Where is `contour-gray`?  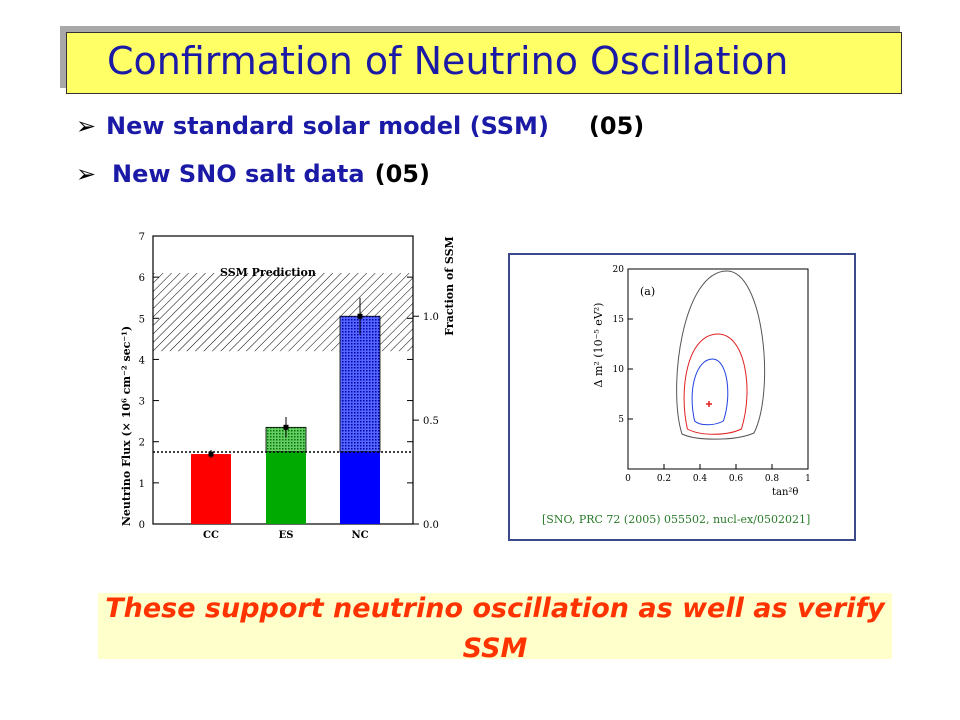 contour-gray is located at coordinates (721, 355).